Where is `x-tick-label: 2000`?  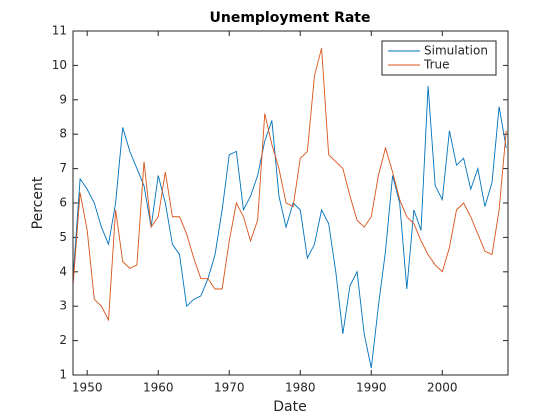
x-tick-label: 2000 is located at coordinates (442, 388).